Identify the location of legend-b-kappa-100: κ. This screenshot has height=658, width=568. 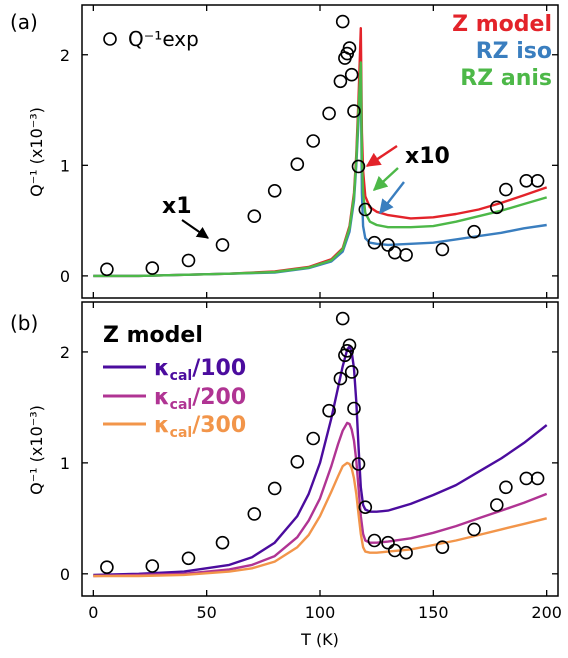
(162, 368).